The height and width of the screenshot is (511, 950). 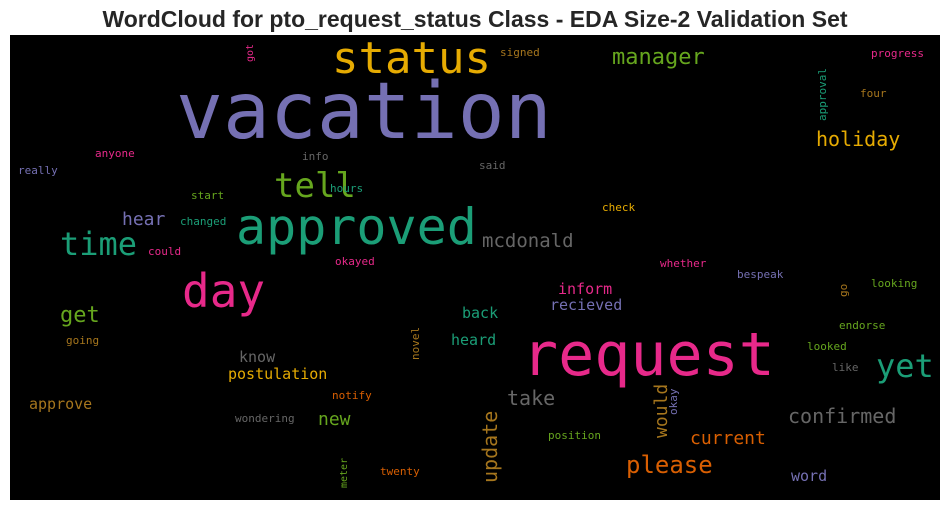 I want to click on word-status: status, so click(x=411, y=59).